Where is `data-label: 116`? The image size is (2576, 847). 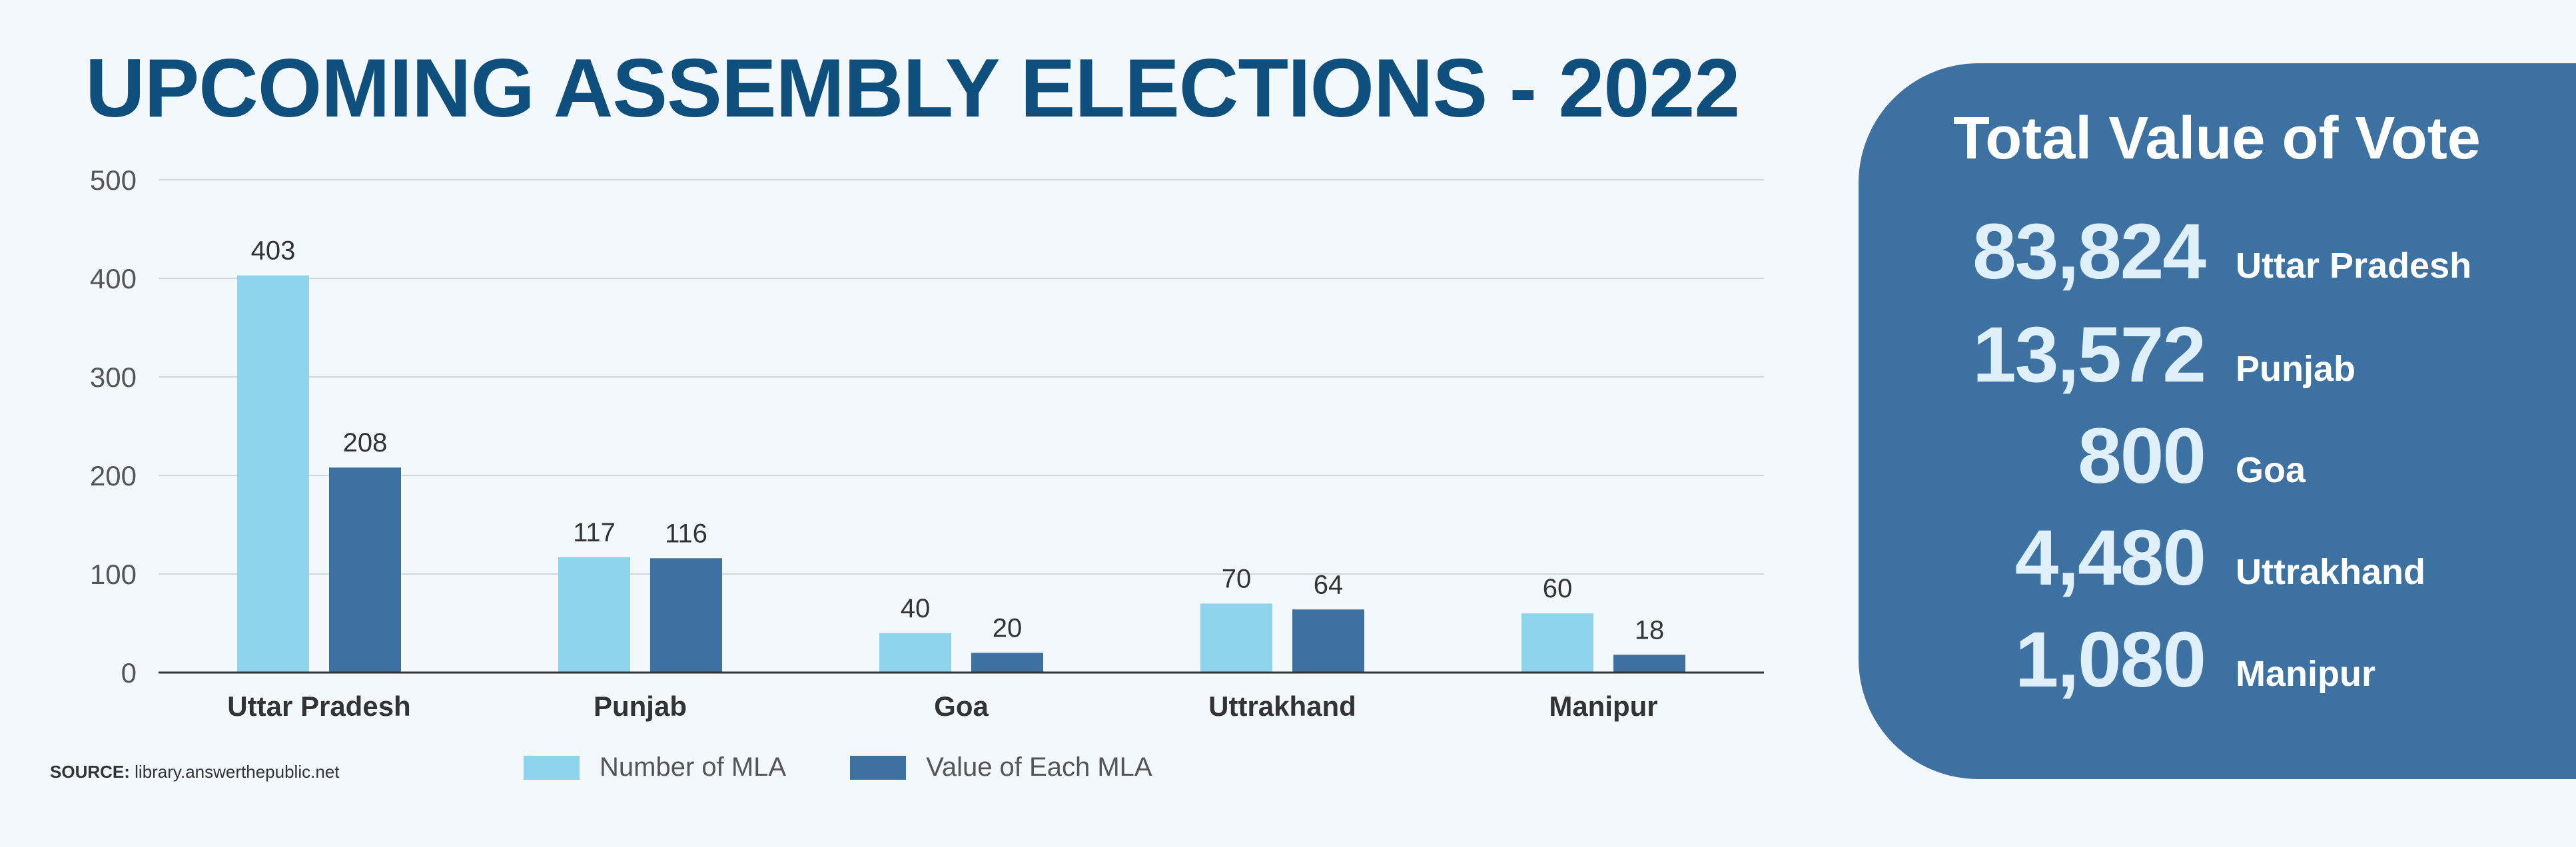
data-label: 116 is located at coordinates (686, 533).